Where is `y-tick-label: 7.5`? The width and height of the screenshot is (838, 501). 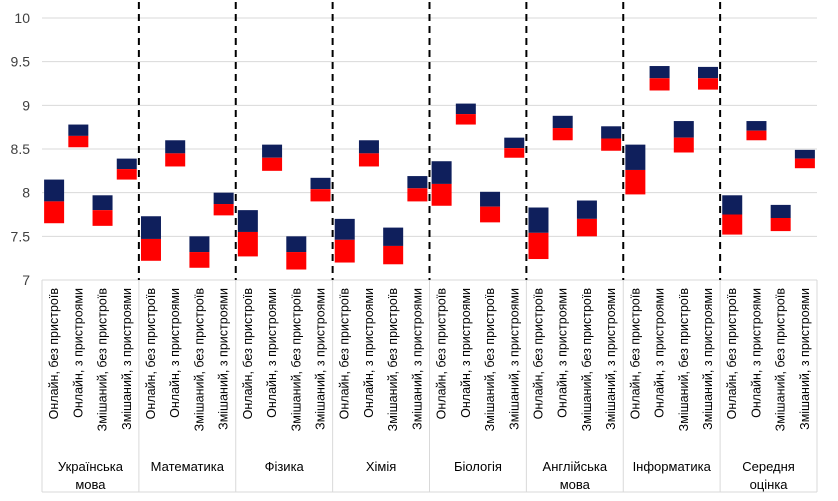
y-tick-label: 7.5 is located at coordinates (21, 236).